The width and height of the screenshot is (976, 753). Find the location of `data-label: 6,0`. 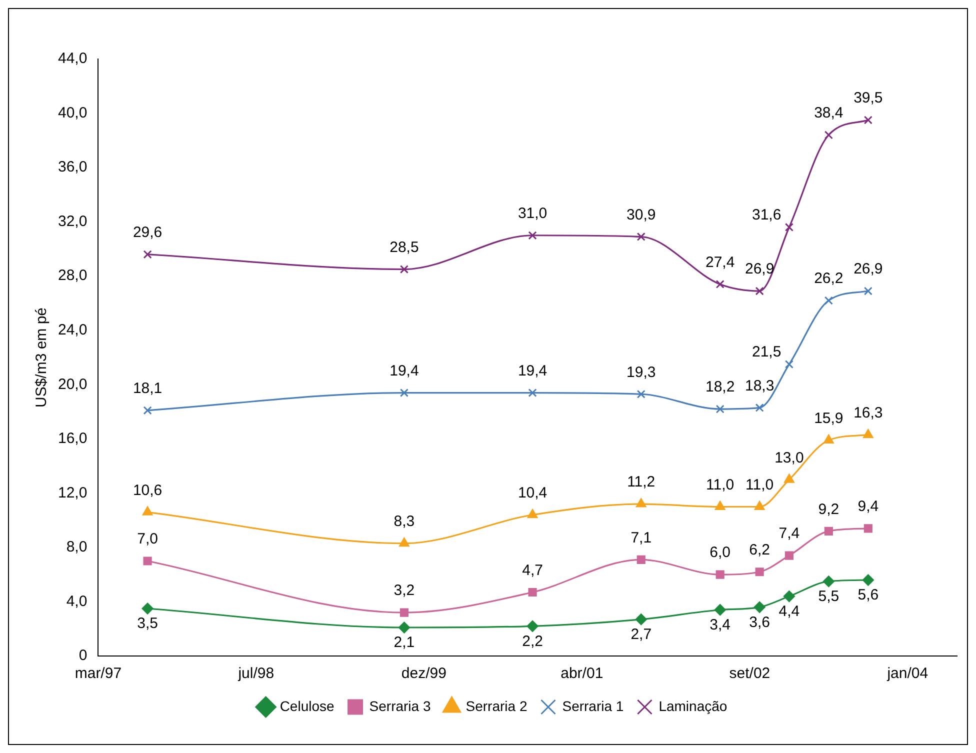

data-label: 6,0 is located at coordinates (720, 553).